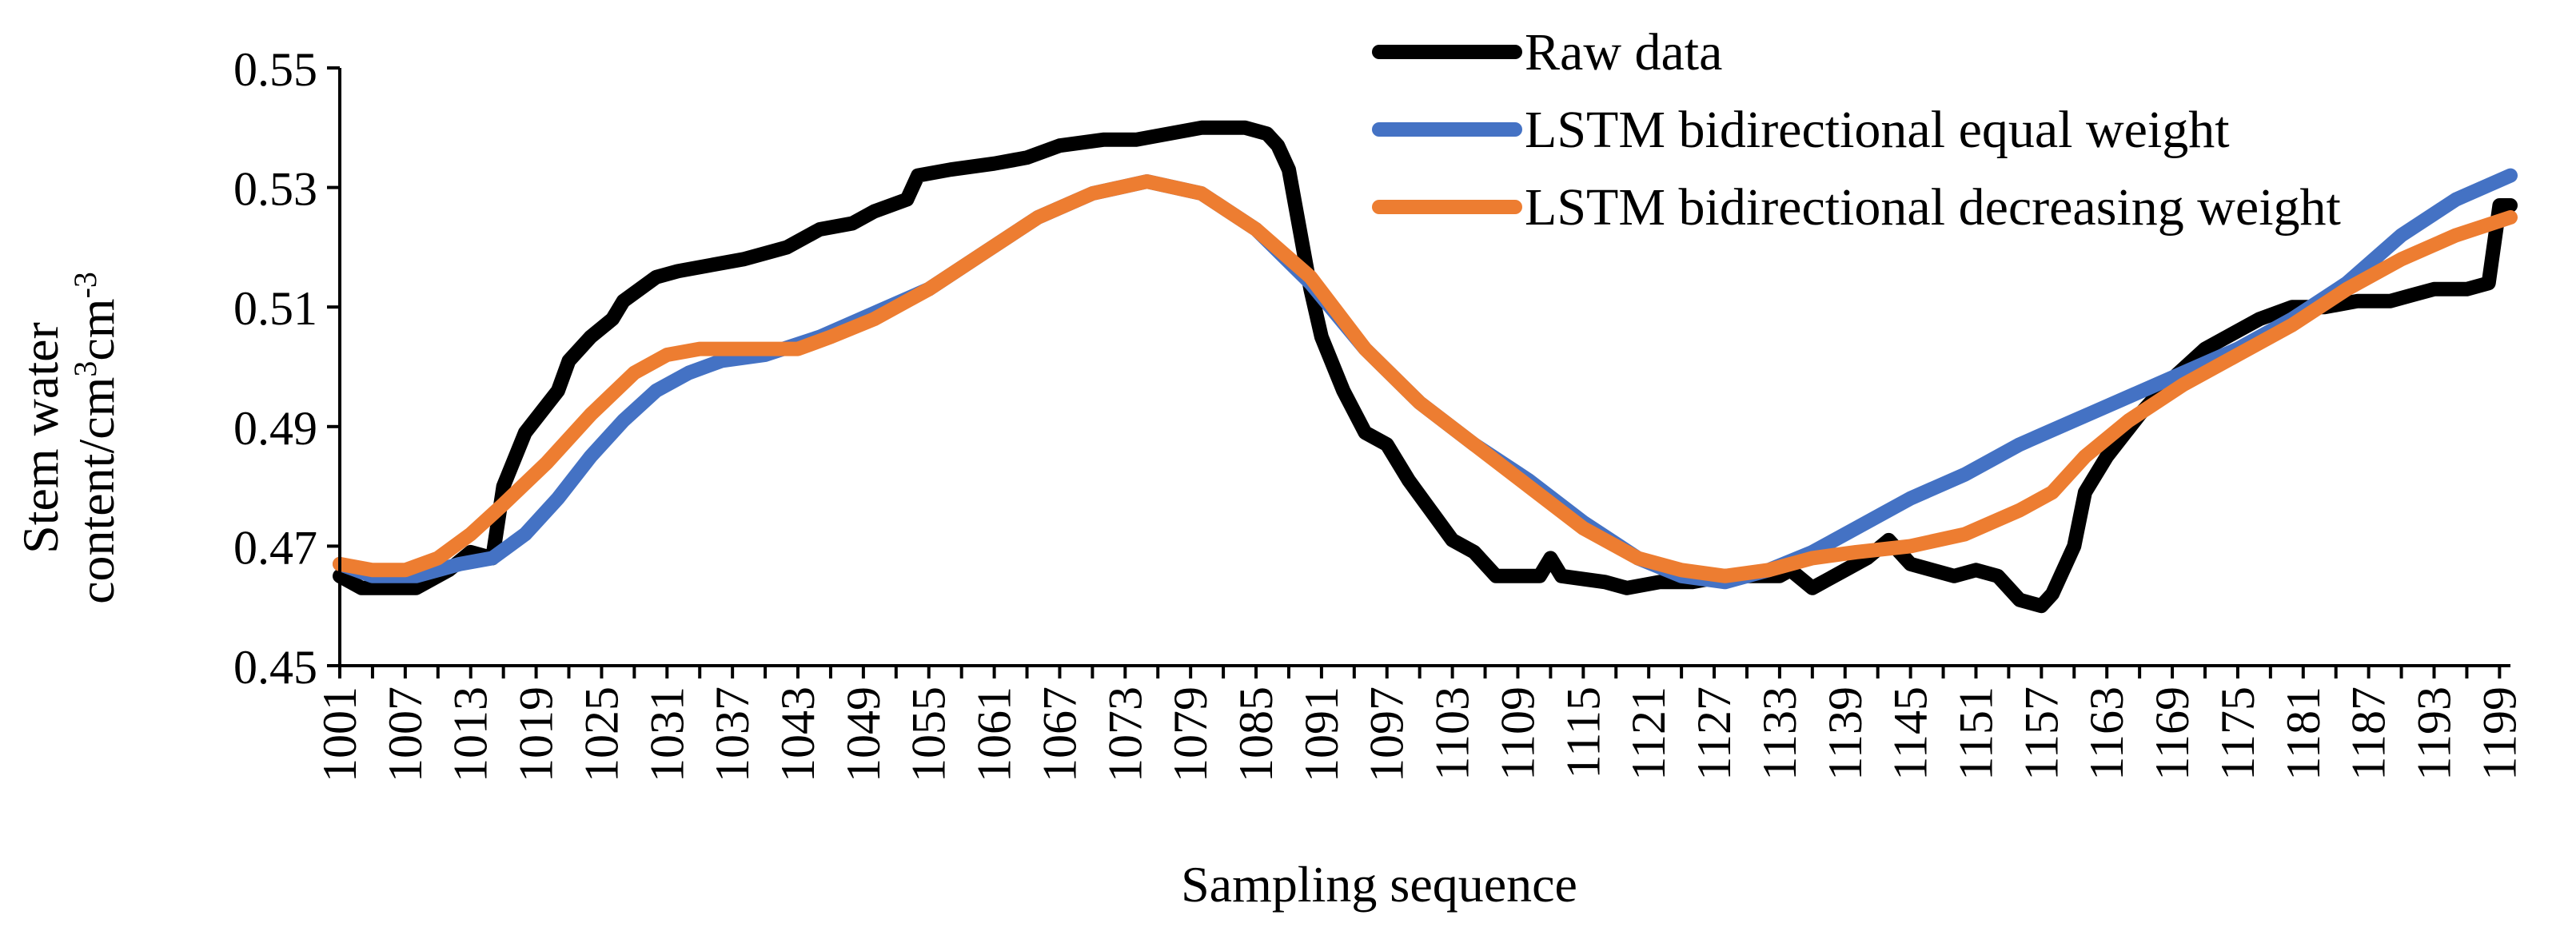 This screenshot has width=2576, height=939. Describe the element at coordinates (863, 734) in the screenshot. I see `x-tick-label: 1049` at that location.